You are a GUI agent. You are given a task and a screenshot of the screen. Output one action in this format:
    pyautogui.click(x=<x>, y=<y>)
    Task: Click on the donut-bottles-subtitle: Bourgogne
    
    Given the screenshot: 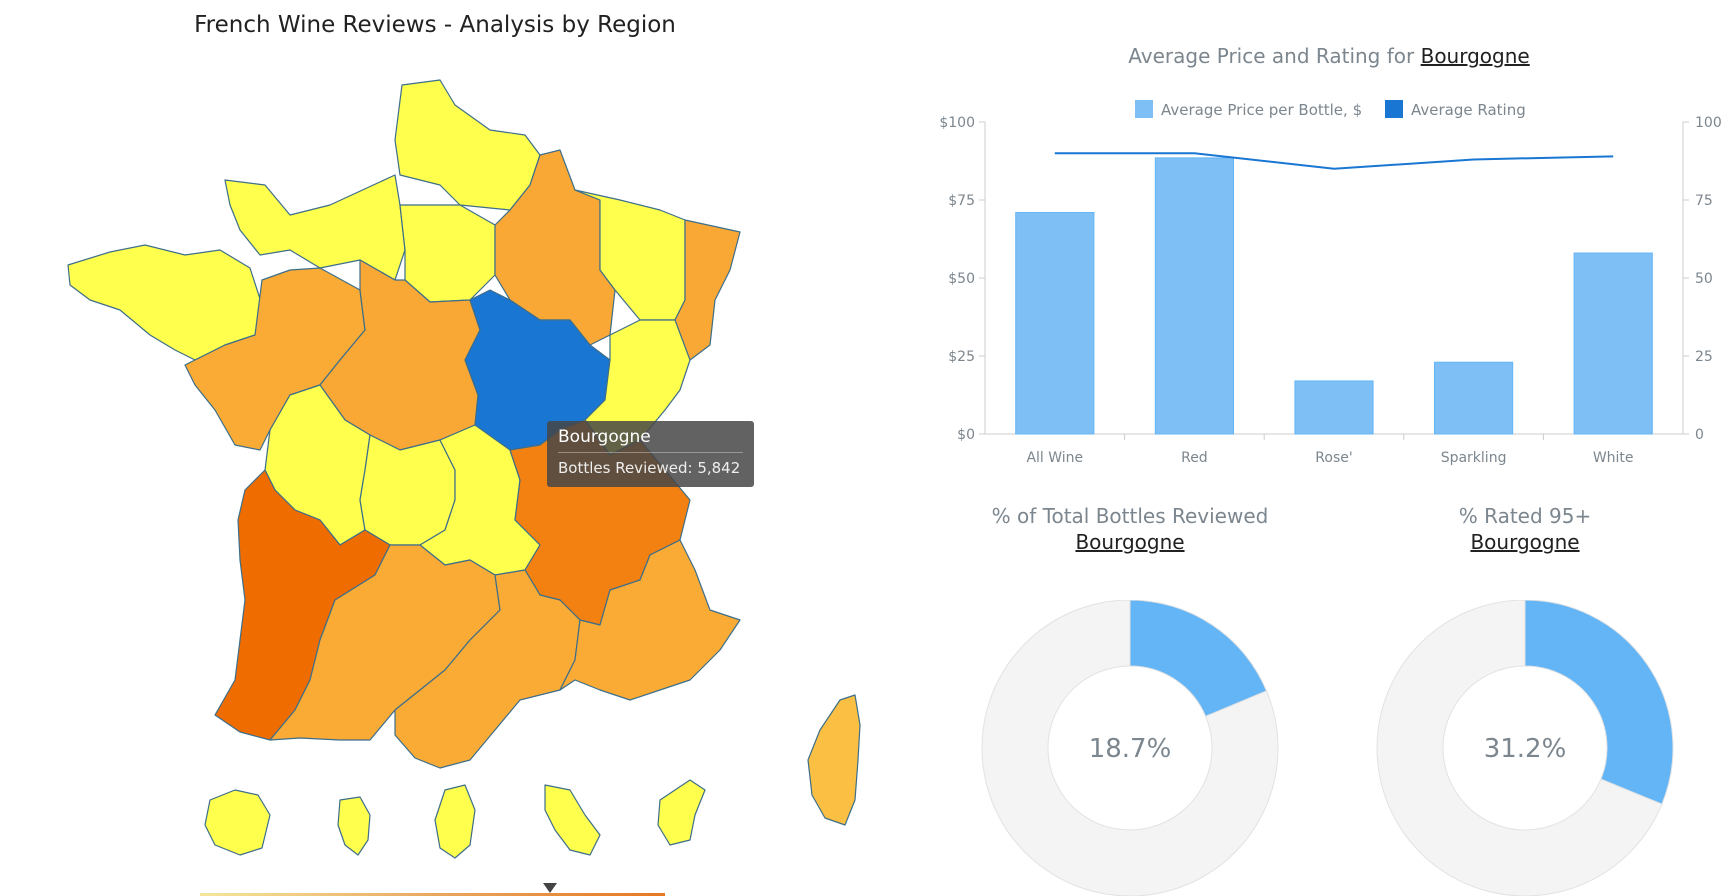 What is the action you would take?
    pyautogui.click(x=1130, y=542)
    